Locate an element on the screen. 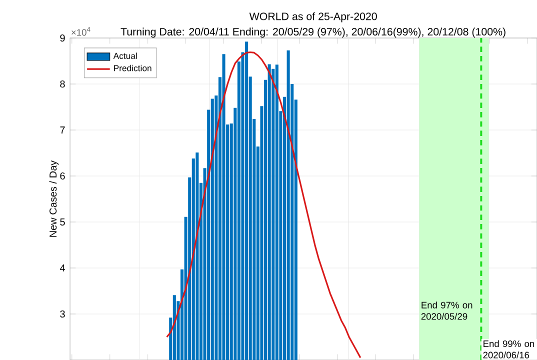 The image size is (537, 360). annotation: End 97% on 2020/05/29 is located at coordinates (446, 311).